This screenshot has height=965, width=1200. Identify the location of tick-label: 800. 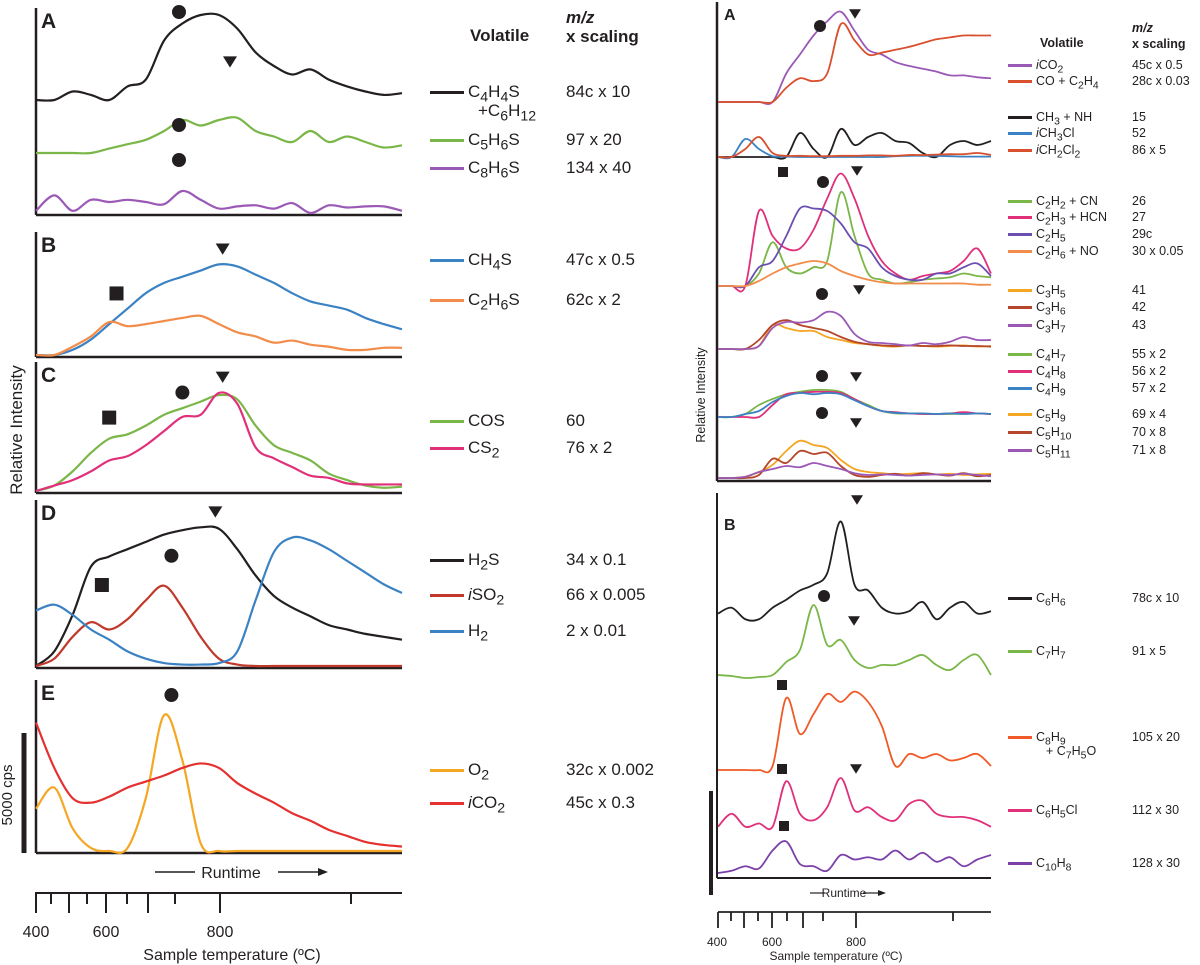
(856, 942).